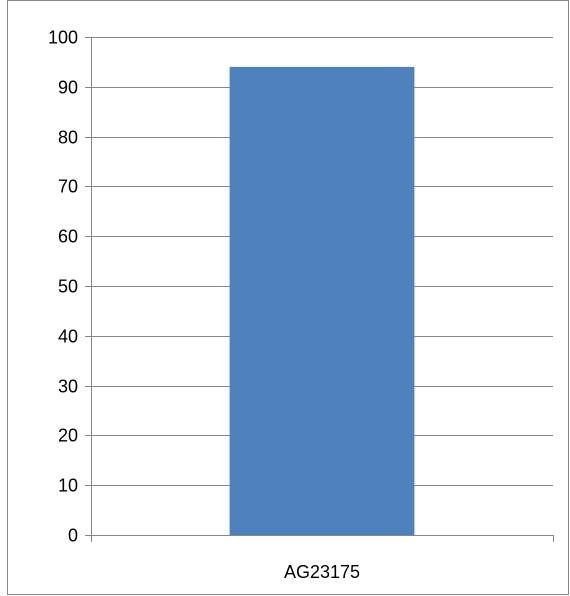 This screenshot has height=596, width=570. Describe the element at coordinates (68, 337) in the screenshot. I see `y-tick-label: 40` at that location.